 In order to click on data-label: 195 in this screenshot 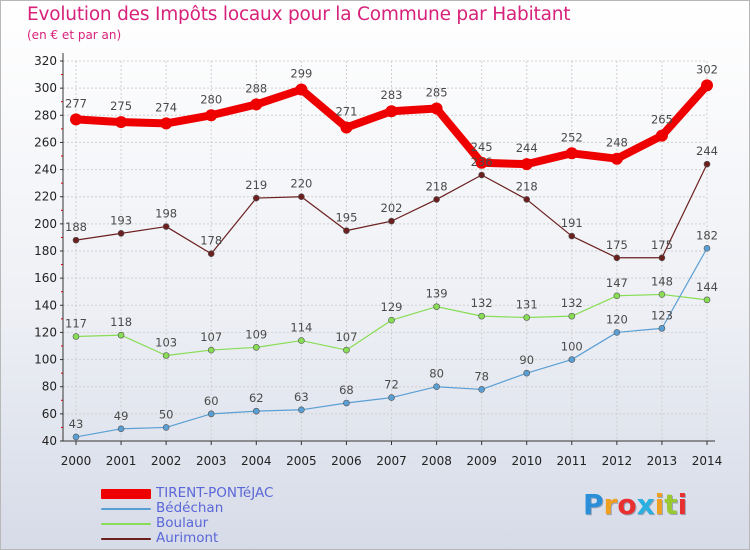, I will do `click(346, 218)`.